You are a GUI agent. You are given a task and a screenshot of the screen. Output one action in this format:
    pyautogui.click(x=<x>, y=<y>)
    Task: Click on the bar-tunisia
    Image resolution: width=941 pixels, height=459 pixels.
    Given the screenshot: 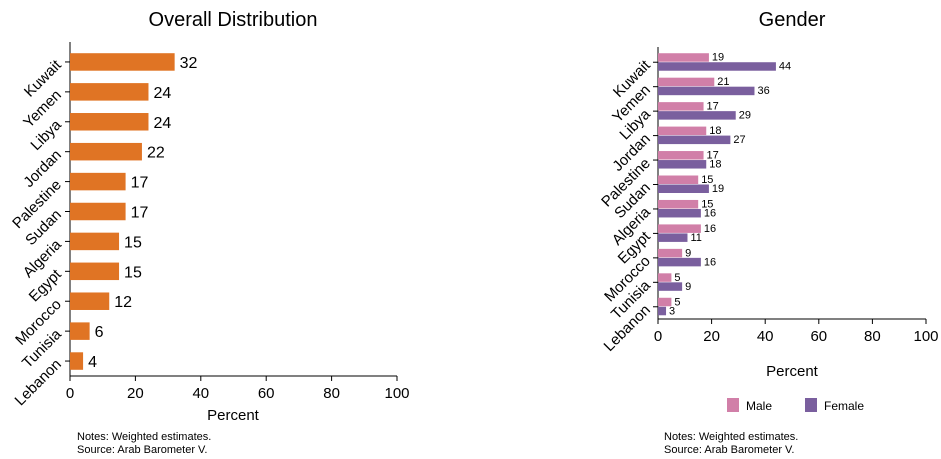 What is the action you would take?
    pyautogui.click(x=80, y=331)
    